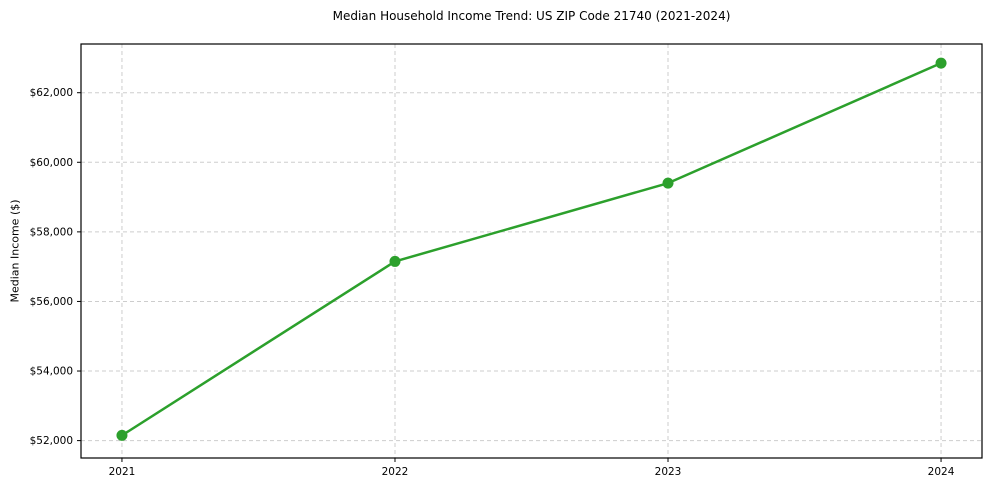 Image resolution: width=989 pixels, height=490 pixels. What do you see at coordinates (51, 302) in the screenshot?
I see `y-tick-label: $56,000` at bounding box center [51, 302].